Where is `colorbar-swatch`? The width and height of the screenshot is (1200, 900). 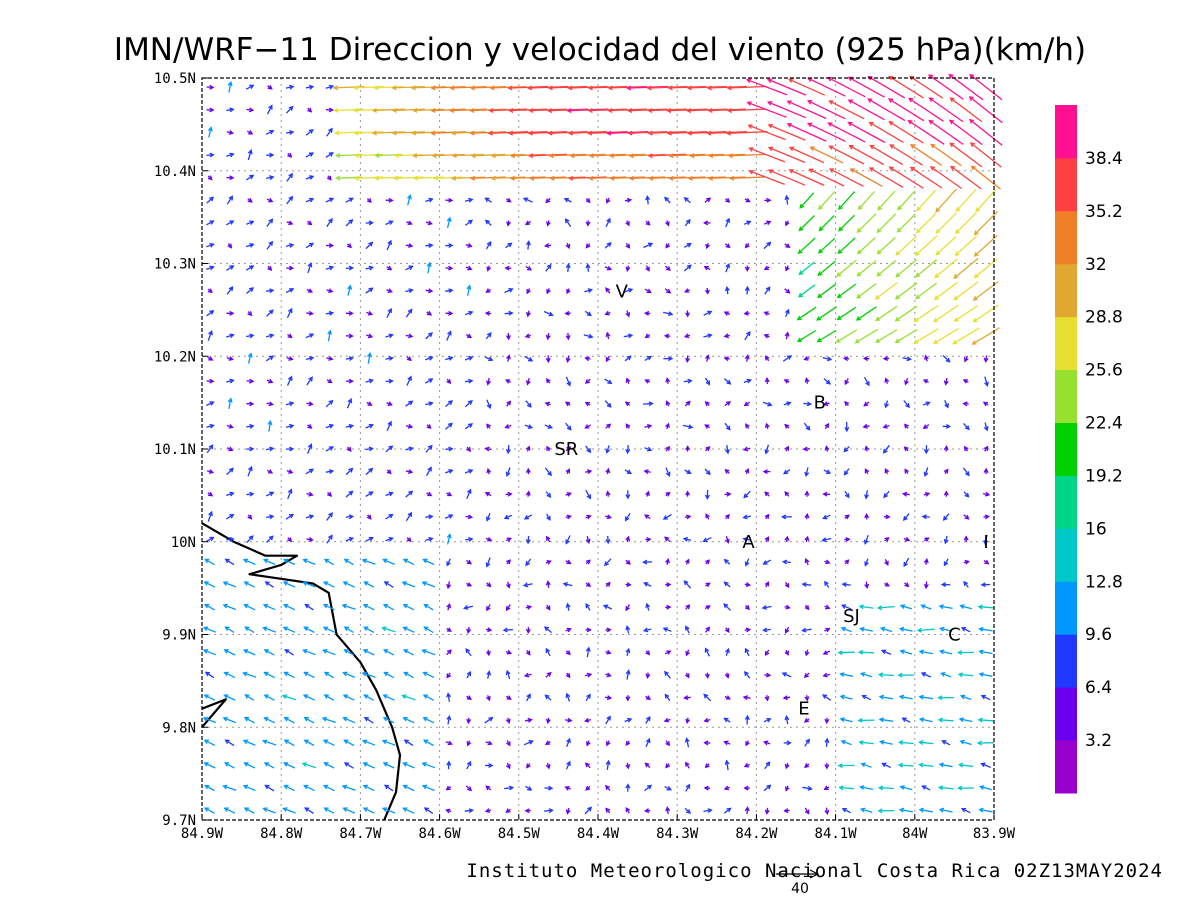 colorbar-swatch is located at coordinates (1066, 237).